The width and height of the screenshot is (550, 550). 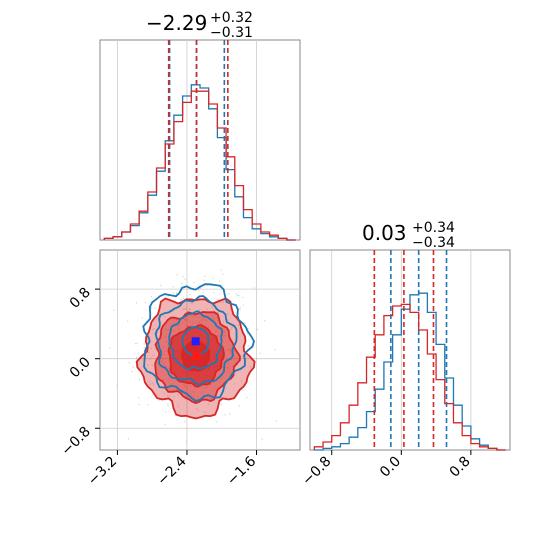 I want to click on x-tick-label: 0.8, so click(x=460, y=467).